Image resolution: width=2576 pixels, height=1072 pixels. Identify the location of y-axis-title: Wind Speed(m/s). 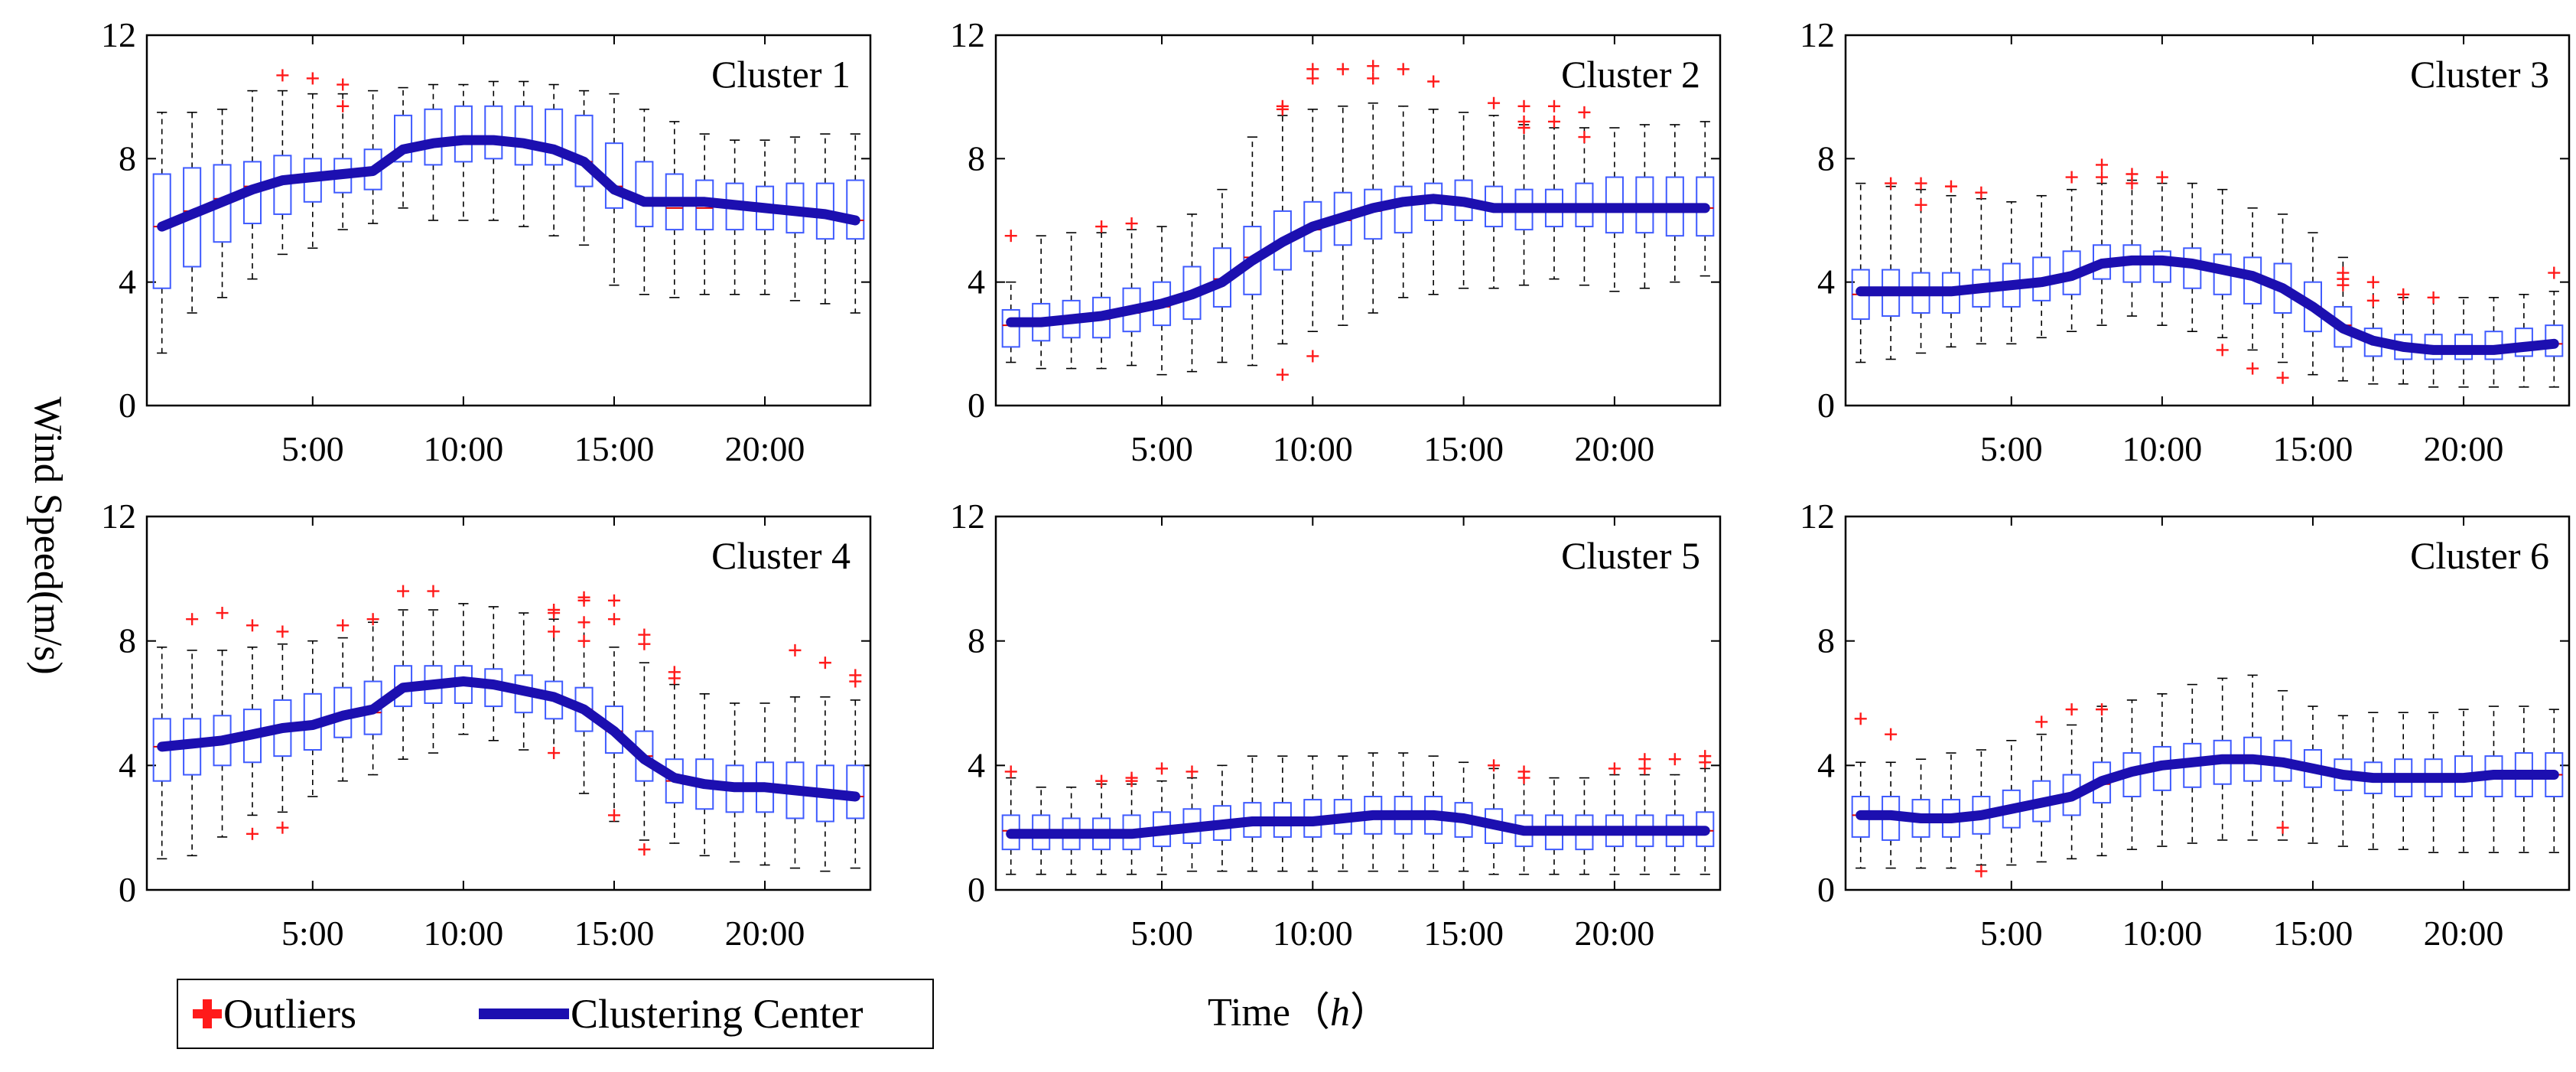
(48, 535).